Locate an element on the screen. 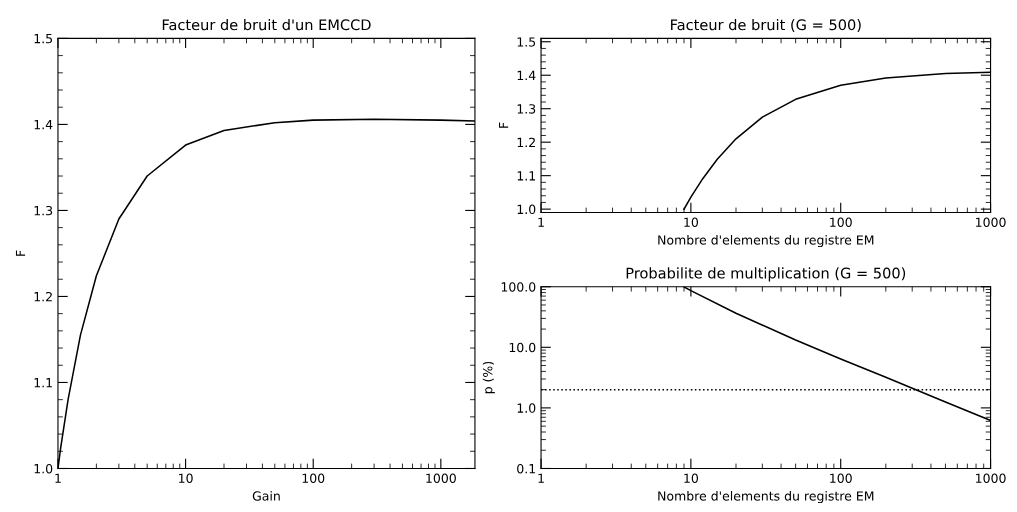 The image size is (1017, 512). chart-title: Facteur de bruit d'un EMCCD is located at coordinates (266, 24).